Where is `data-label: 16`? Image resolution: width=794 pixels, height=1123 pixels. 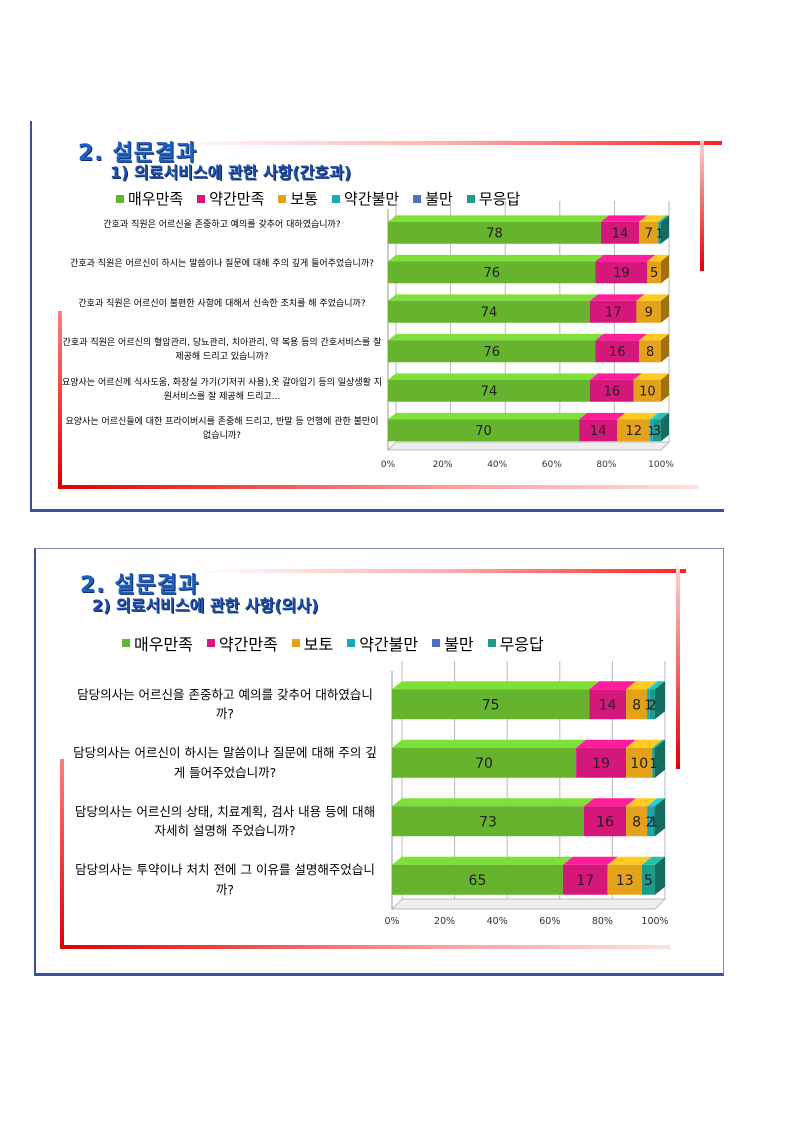 data-label: 16 is located at coordinates (612, 391).